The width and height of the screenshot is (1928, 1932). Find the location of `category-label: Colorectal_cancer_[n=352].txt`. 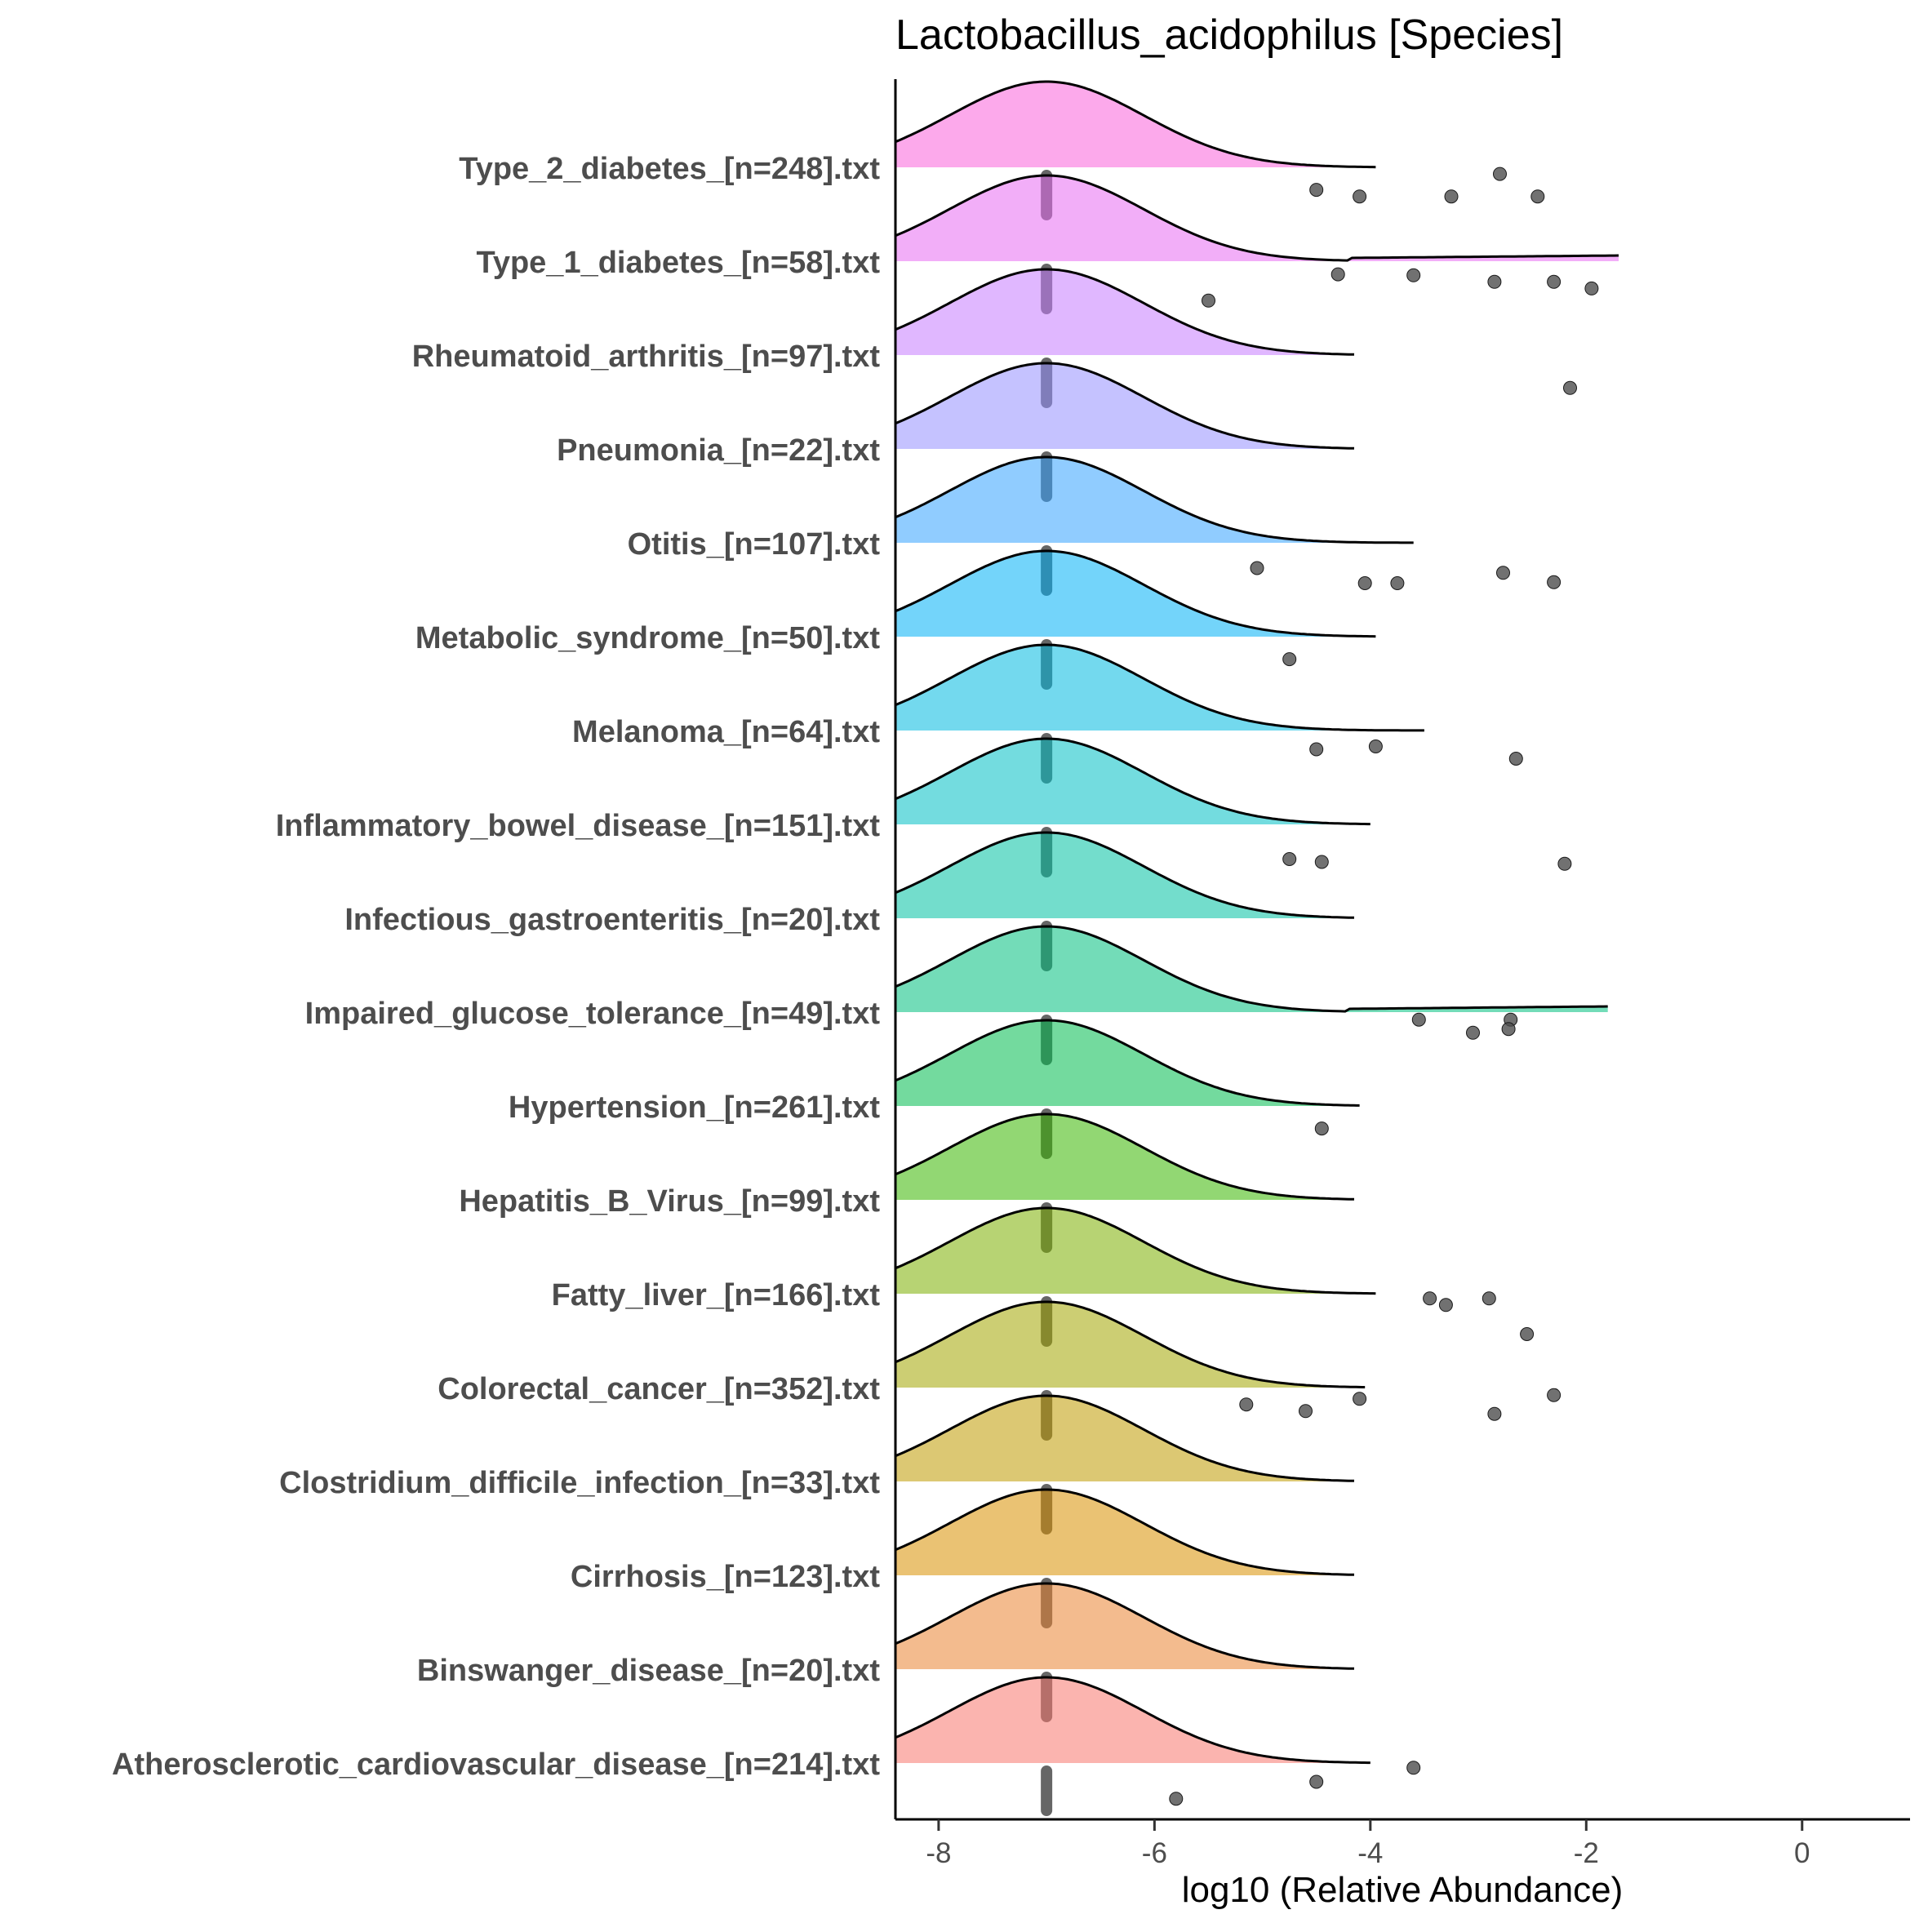

category-label: Colorectal_cancer_[n=352].txt is located at coordinates (659, 1389).